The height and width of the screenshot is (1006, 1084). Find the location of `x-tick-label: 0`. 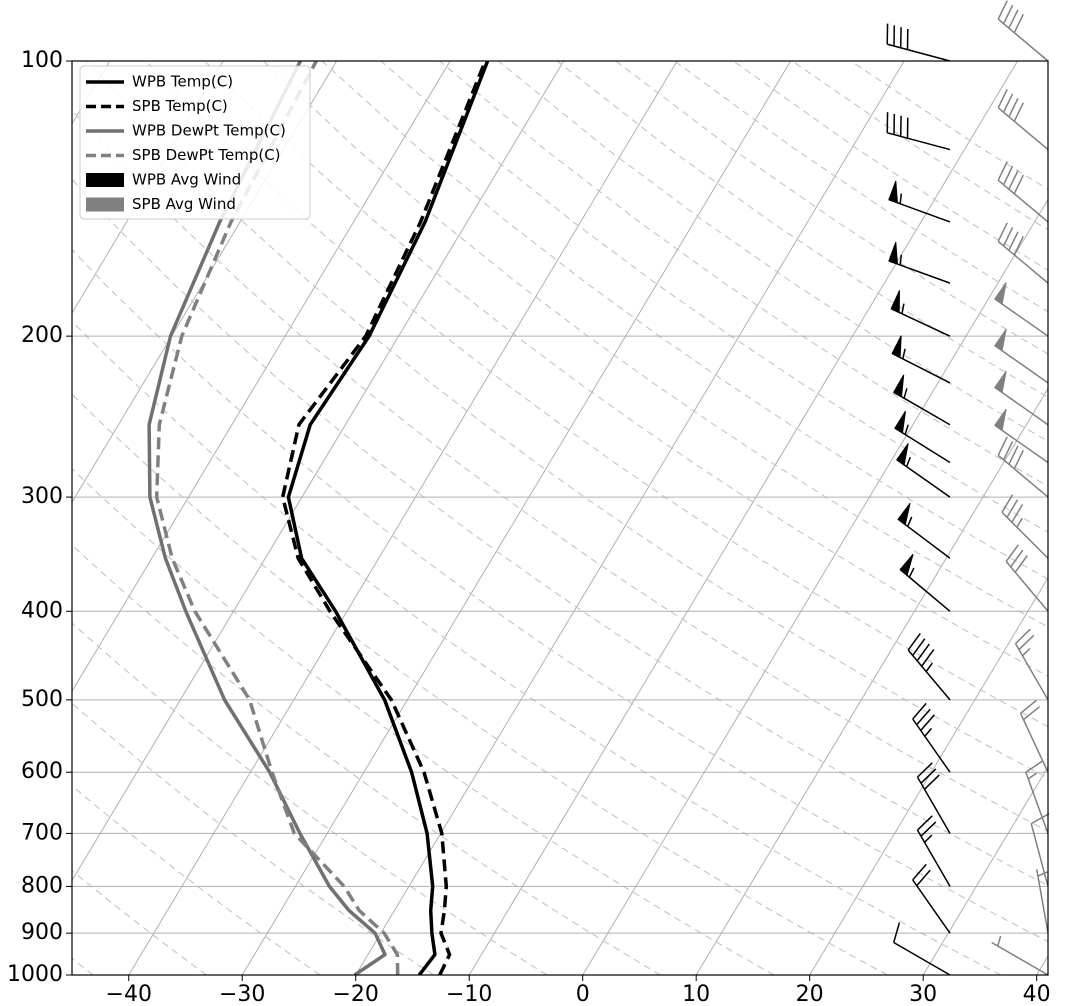

x-tick-label: 0 is located at coordinates (583, 994).